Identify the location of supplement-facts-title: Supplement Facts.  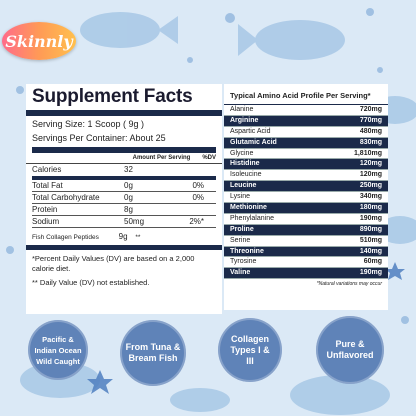
(124, 100).